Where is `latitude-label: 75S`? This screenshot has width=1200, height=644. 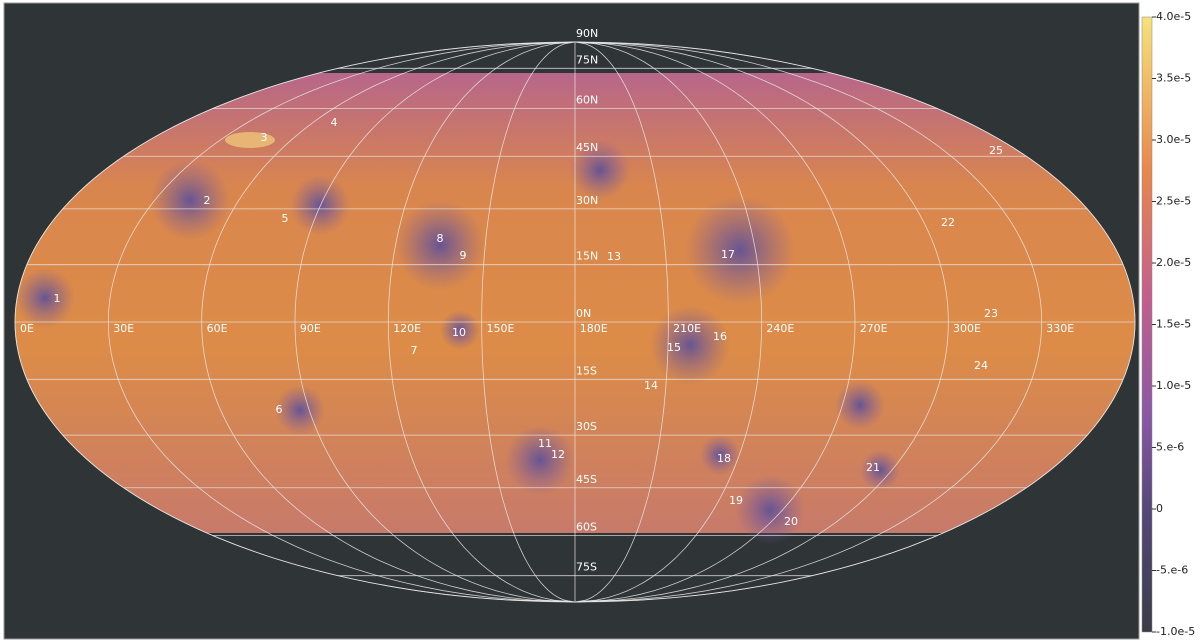 latitude-label: 75S is located at coordinates (586, 567).